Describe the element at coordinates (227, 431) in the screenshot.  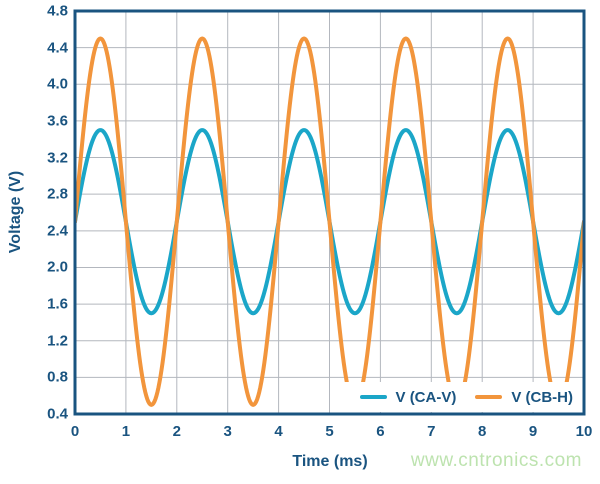
I see `x-tick-3: 3` at that location.